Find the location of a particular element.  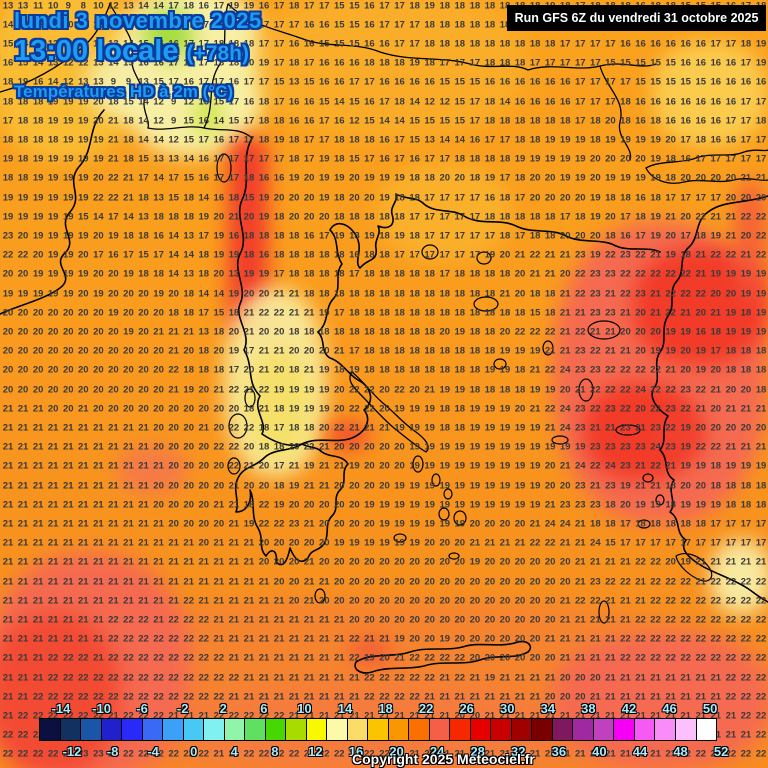

island-thasos is located at coordinates (430, 252).